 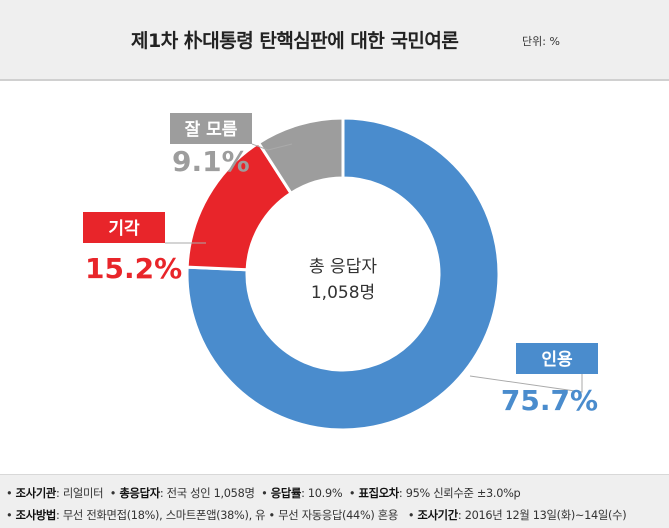 I want to click on sampling-error-label: 표집오차, so click(x=379, y=493).